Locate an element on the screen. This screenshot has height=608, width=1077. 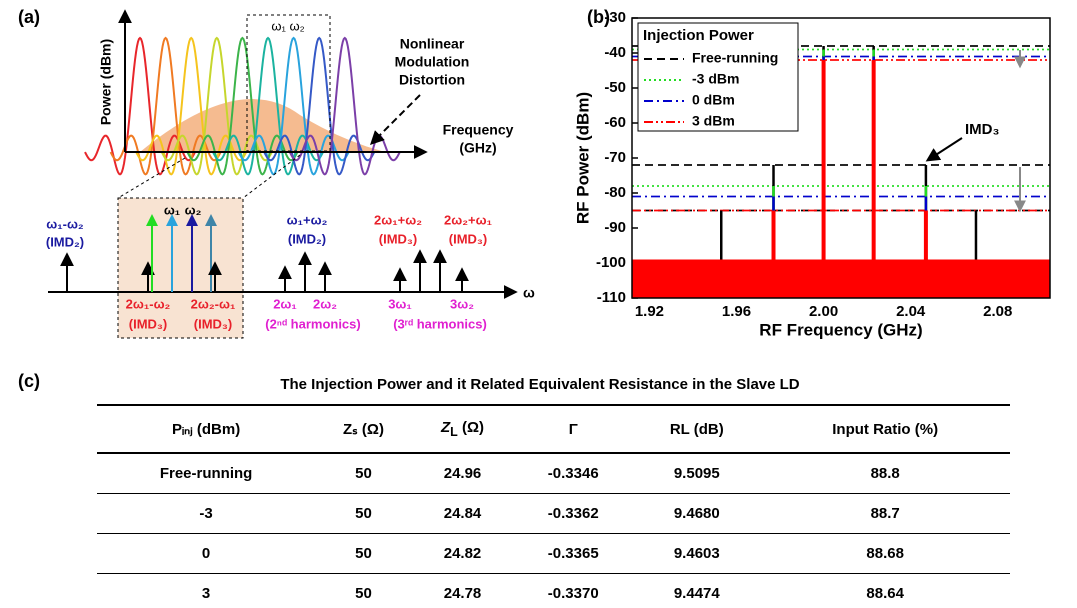
table-cell: 88.68 is located at coordinates (885, 553).